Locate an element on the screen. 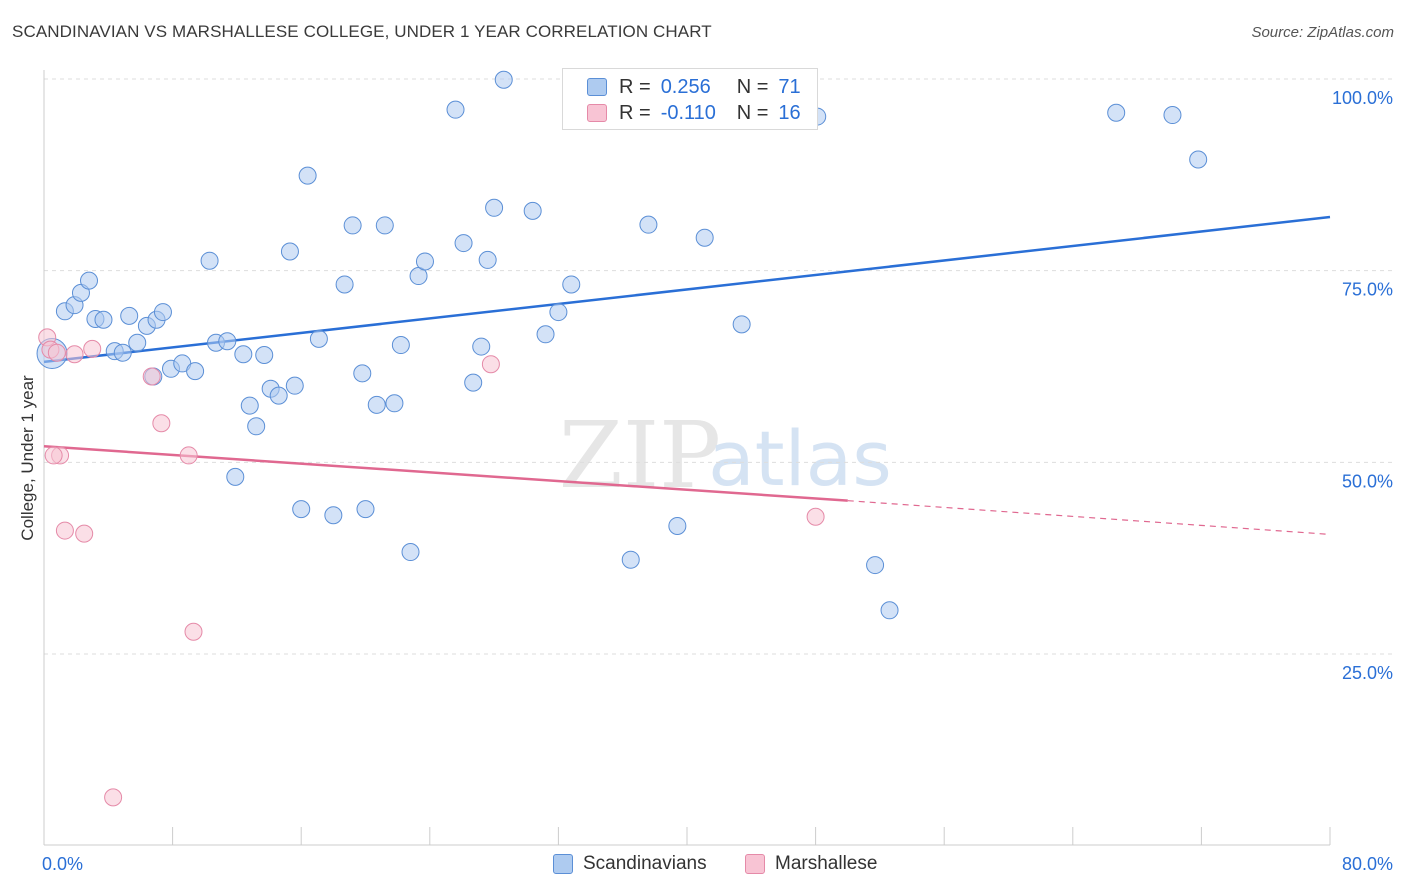 This screenshot has height=892, width=1406. legend-row-marshallese: R = -0.110 N = 16 is located at coordinates (694, 113).